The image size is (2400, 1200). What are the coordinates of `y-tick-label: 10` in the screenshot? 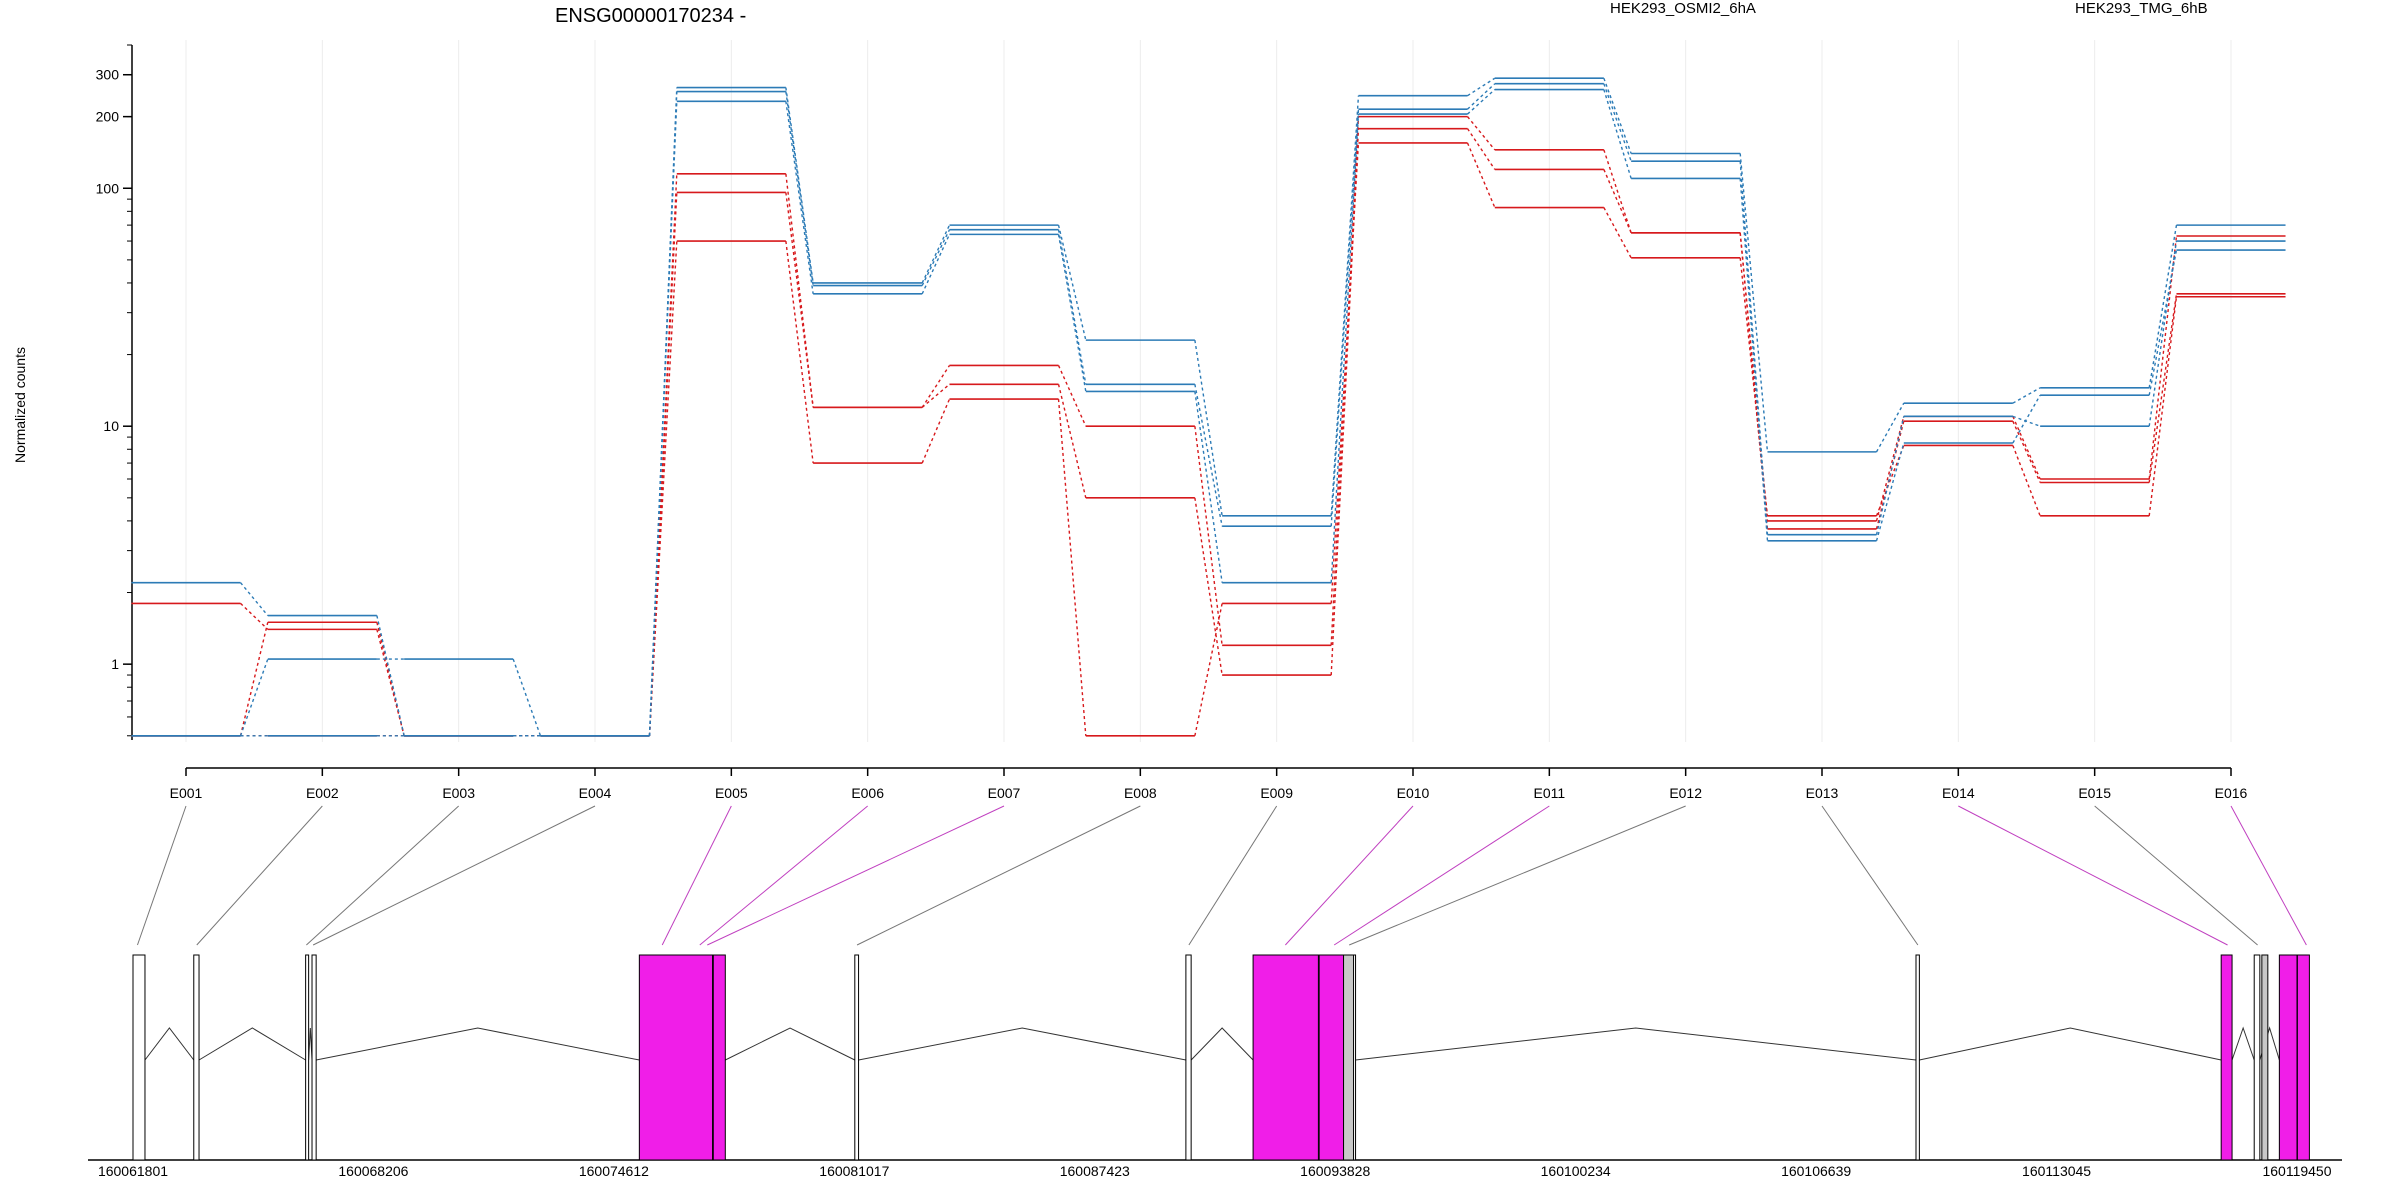 It's located at (111, 426).